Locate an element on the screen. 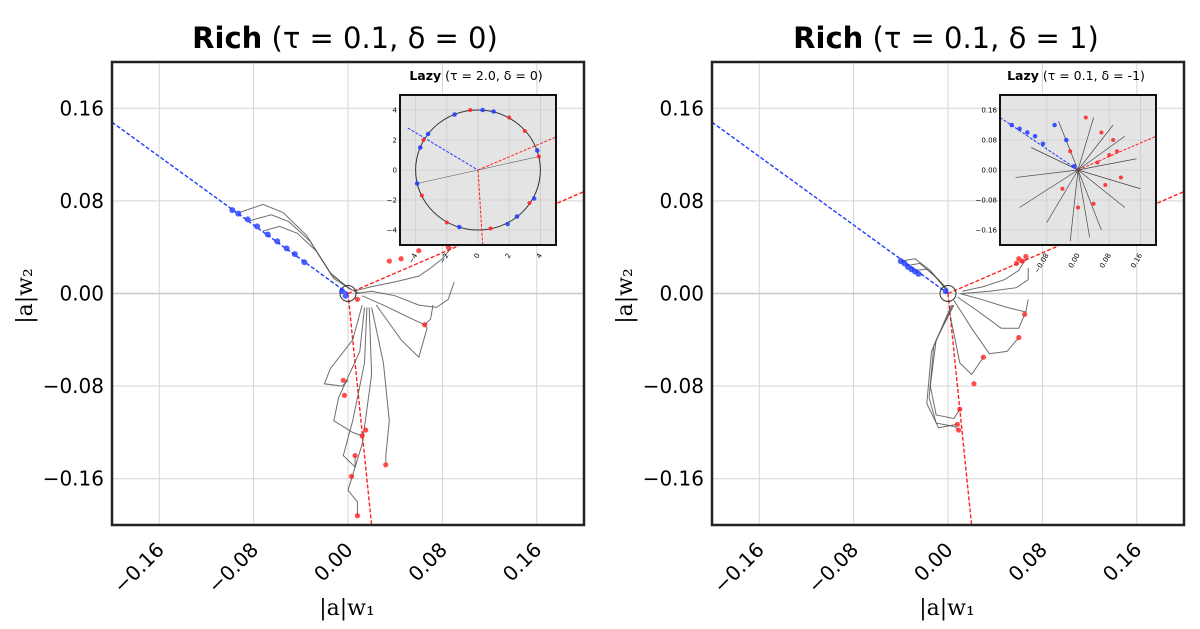 Image resolution: width=1200 pixels, height=629 pixels. inset-frame is located at coordinates (1078, 170).